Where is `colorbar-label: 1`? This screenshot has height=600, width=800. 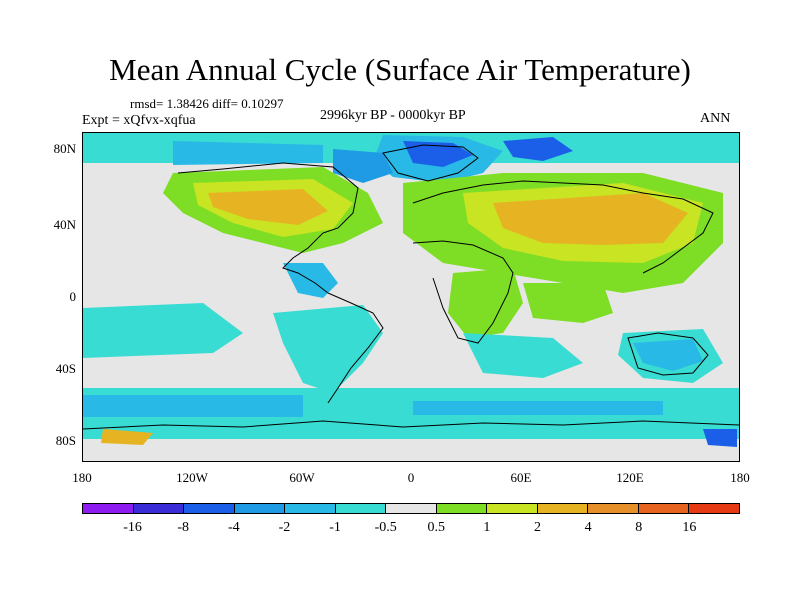 colorbar-label: 1 is located at coordinates (487, 527).